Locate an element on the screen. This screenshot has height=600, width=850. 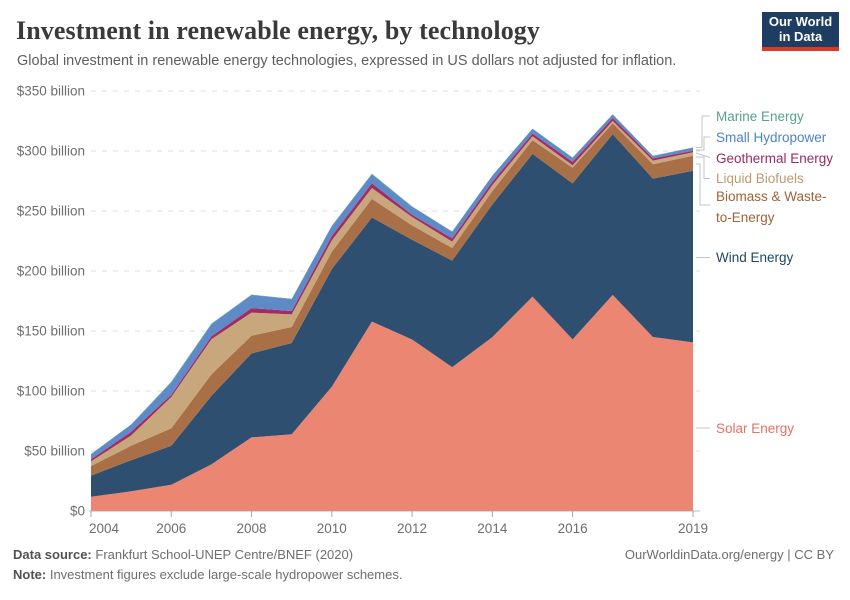
x-axis-tick-label: 2004 is located at coordinates (104, 528).